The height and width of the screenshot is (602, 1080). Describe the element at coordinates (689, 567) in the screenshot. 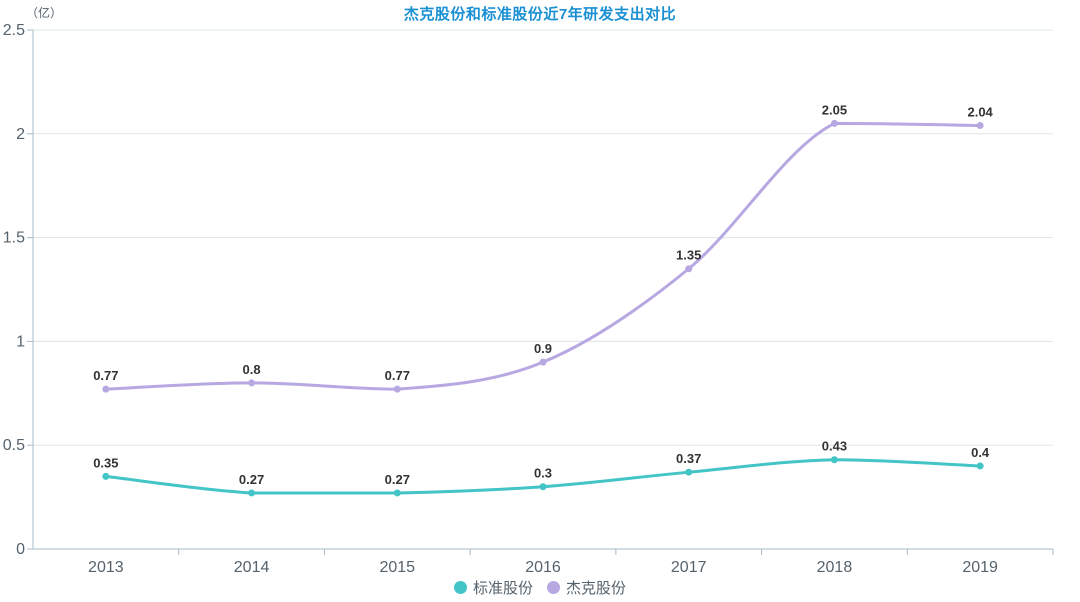

I see `x-axis-tick-label: 2017` at that location.